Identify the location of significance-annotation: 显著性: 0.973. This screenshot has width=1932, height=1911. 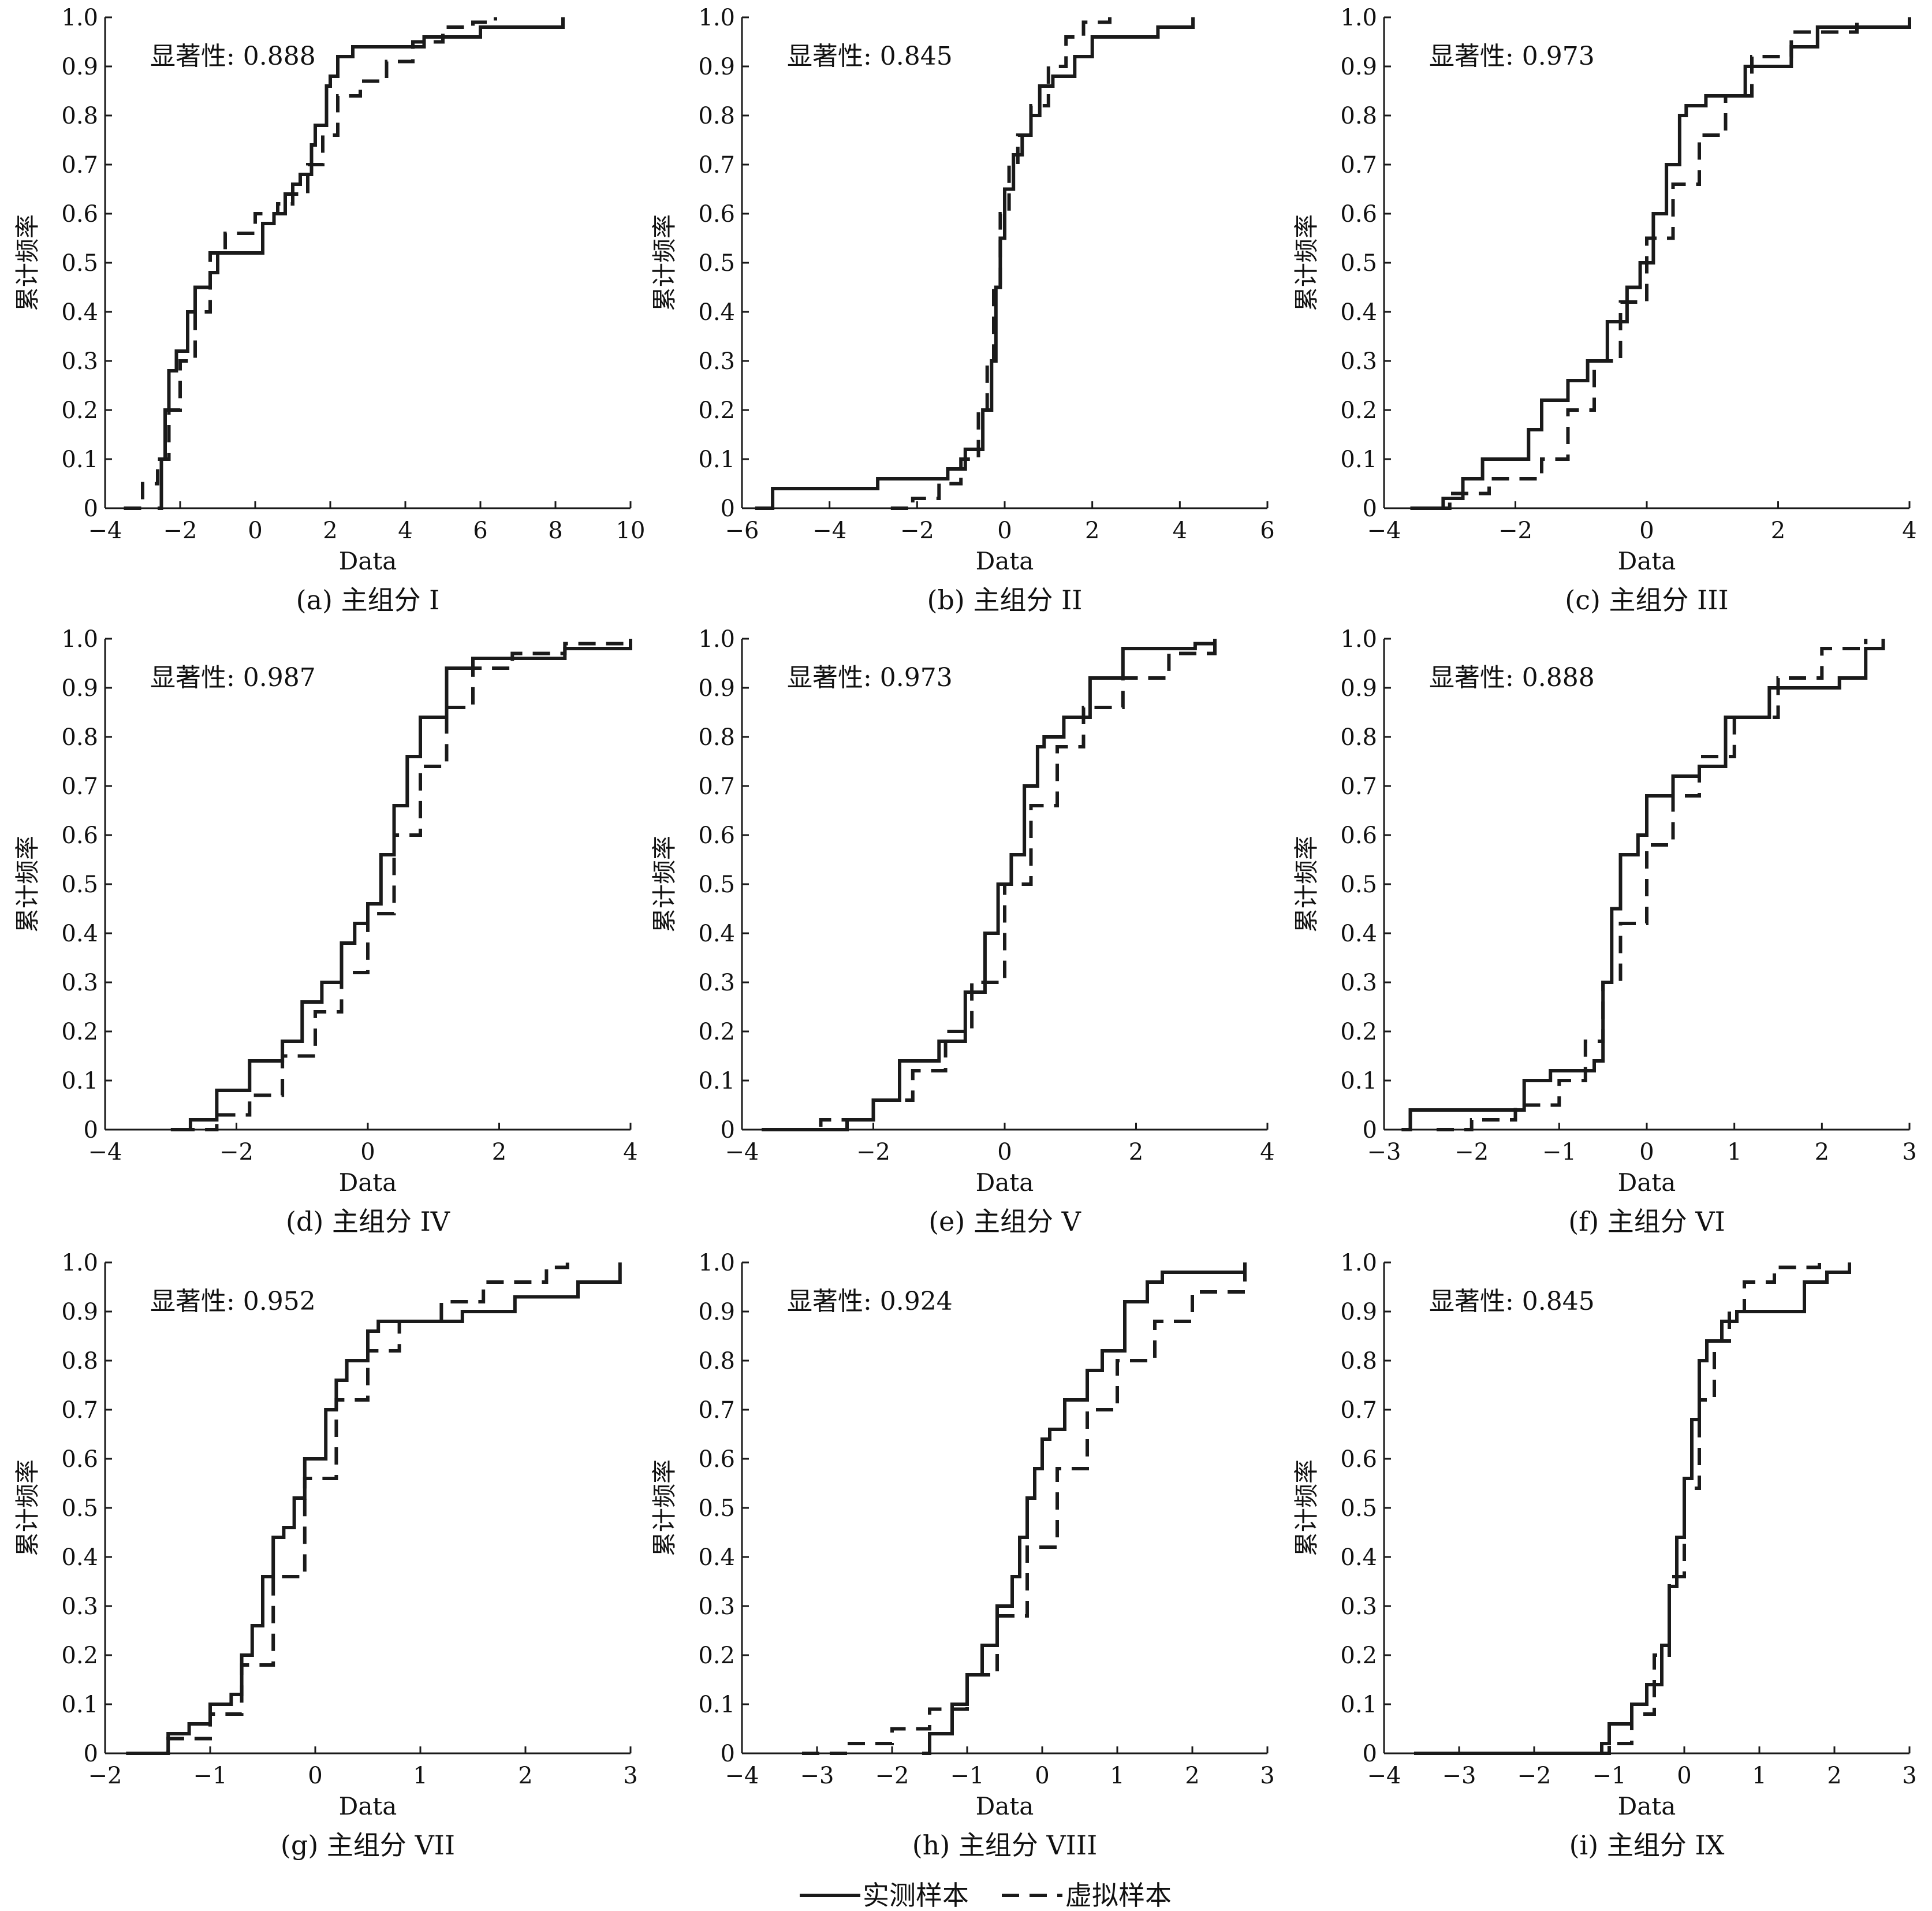
(870, 677).